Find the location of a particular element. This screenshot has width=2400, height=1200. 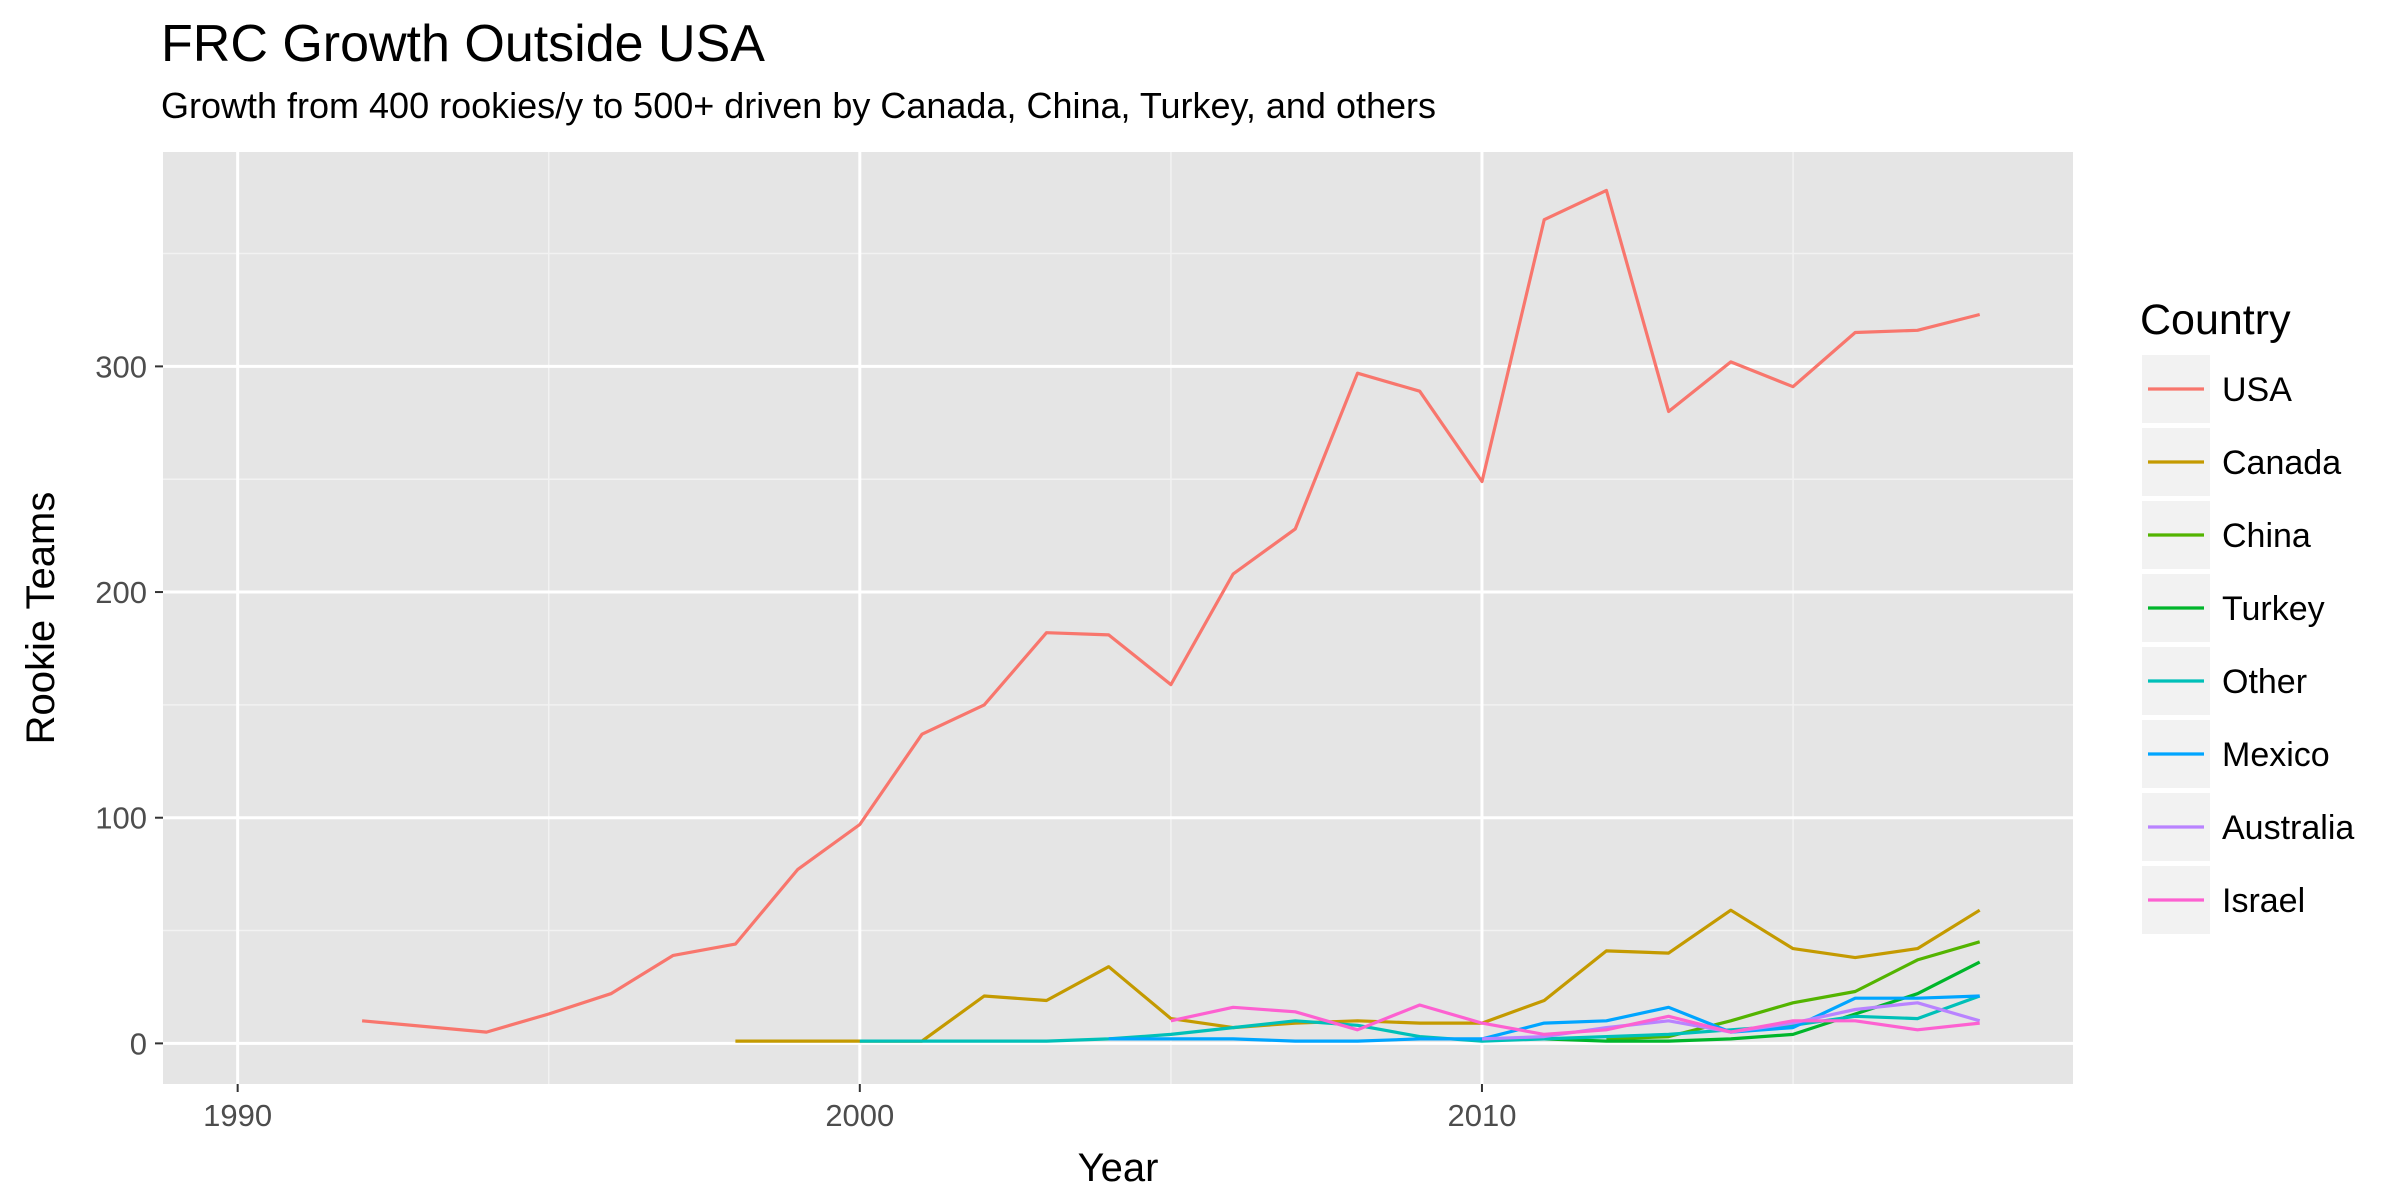

series-line-other is located at coordinates (1420, 1018).